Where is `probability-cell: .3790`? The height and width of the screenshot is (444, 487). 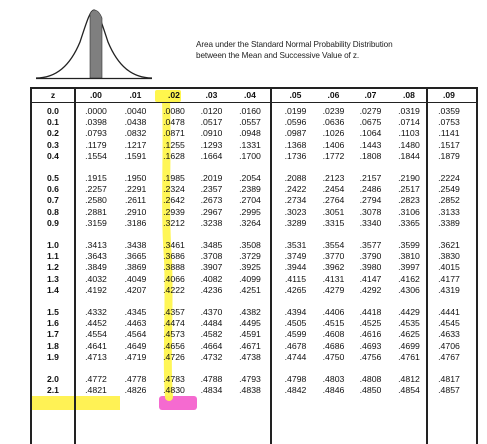
probability-cell: .3790 is located at coordinates (370, 256).